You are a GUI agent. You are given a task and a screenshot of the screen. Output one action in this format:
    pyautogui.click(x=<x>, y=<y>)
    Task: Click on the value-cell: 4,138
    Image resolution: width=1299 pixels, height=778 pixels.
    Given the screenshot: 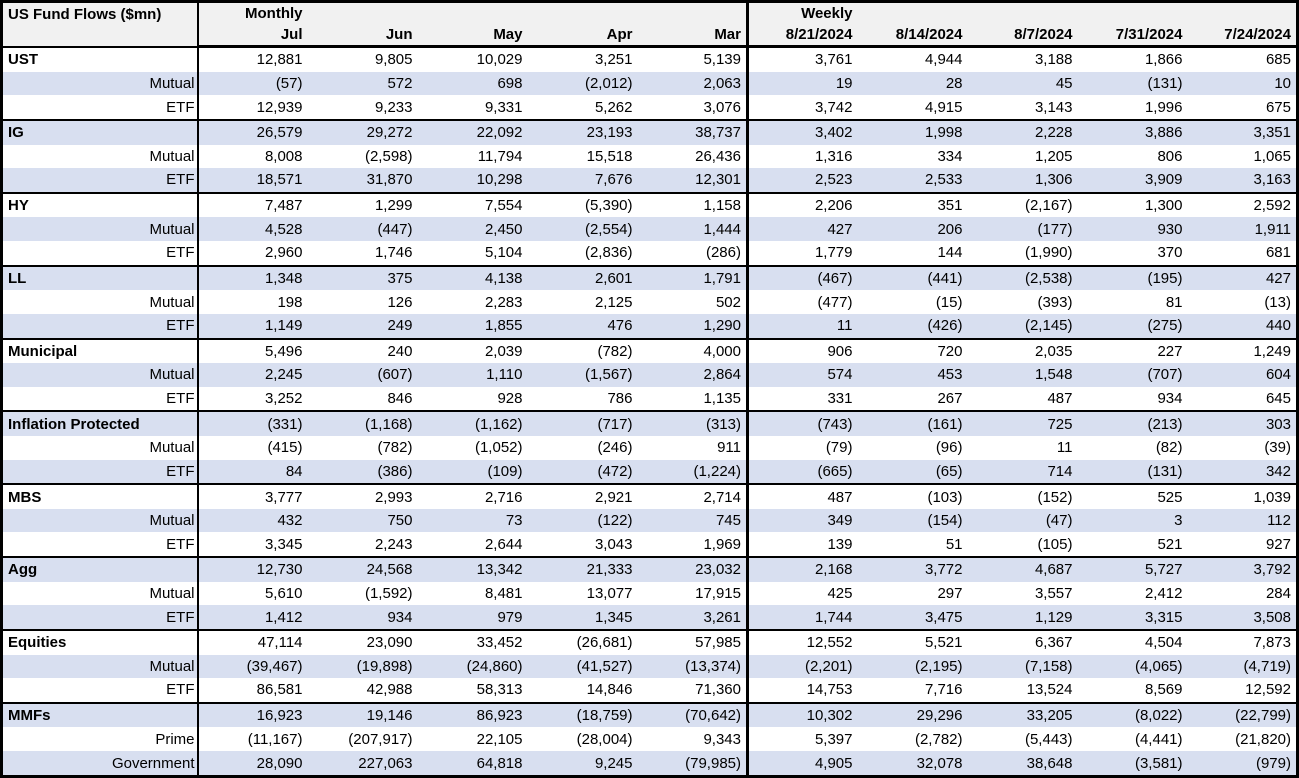 What is the action you would take?
    pyautogui.click(x=472, y=277)
    